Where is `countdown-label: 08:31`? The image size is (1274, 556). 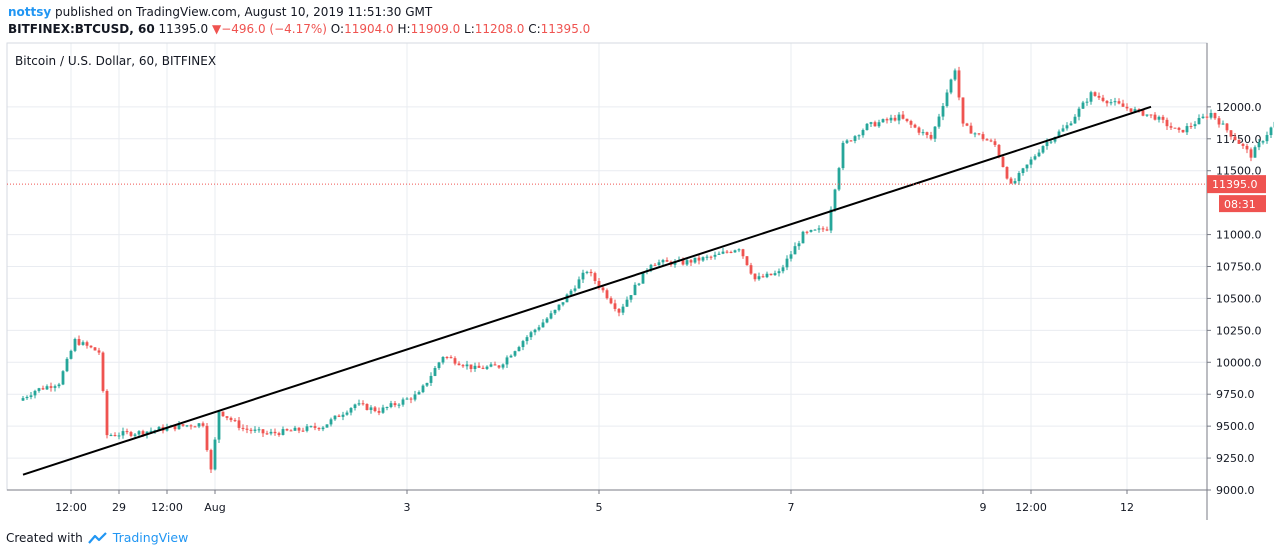 countdown-label: 08:31 is located at coordinates (1240, 204).